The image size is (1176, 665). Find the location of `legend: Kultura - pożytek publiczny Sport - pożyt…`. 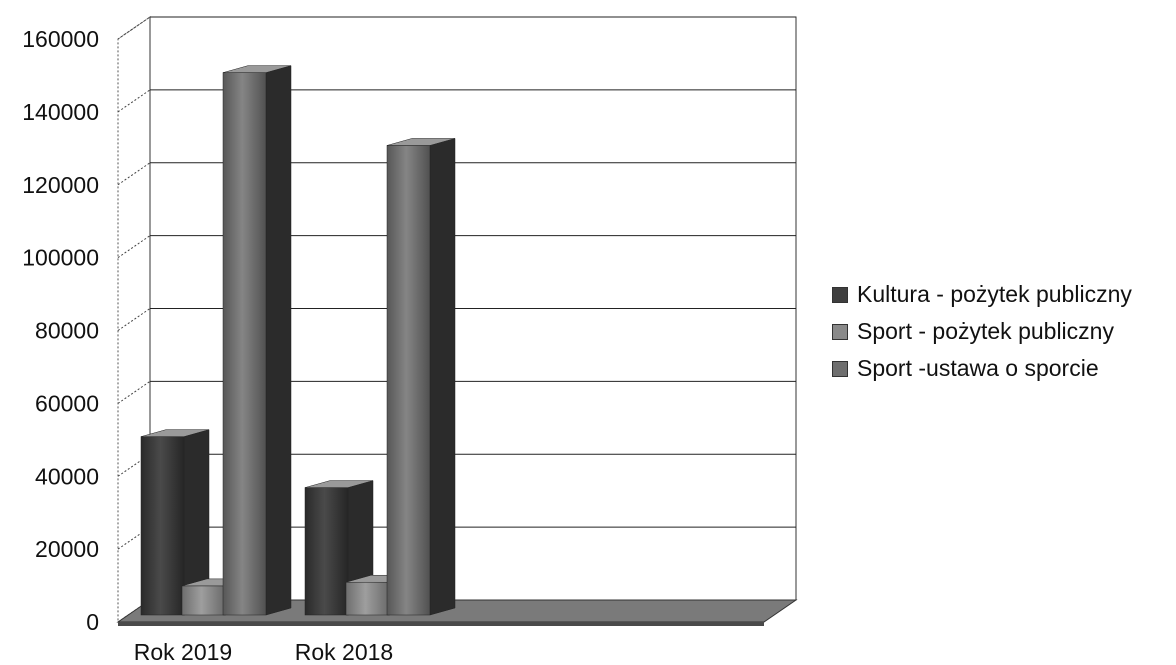

legend: Kultura - pożytek publiczny Sport - pożyt… is located at coordinates (982, 331).